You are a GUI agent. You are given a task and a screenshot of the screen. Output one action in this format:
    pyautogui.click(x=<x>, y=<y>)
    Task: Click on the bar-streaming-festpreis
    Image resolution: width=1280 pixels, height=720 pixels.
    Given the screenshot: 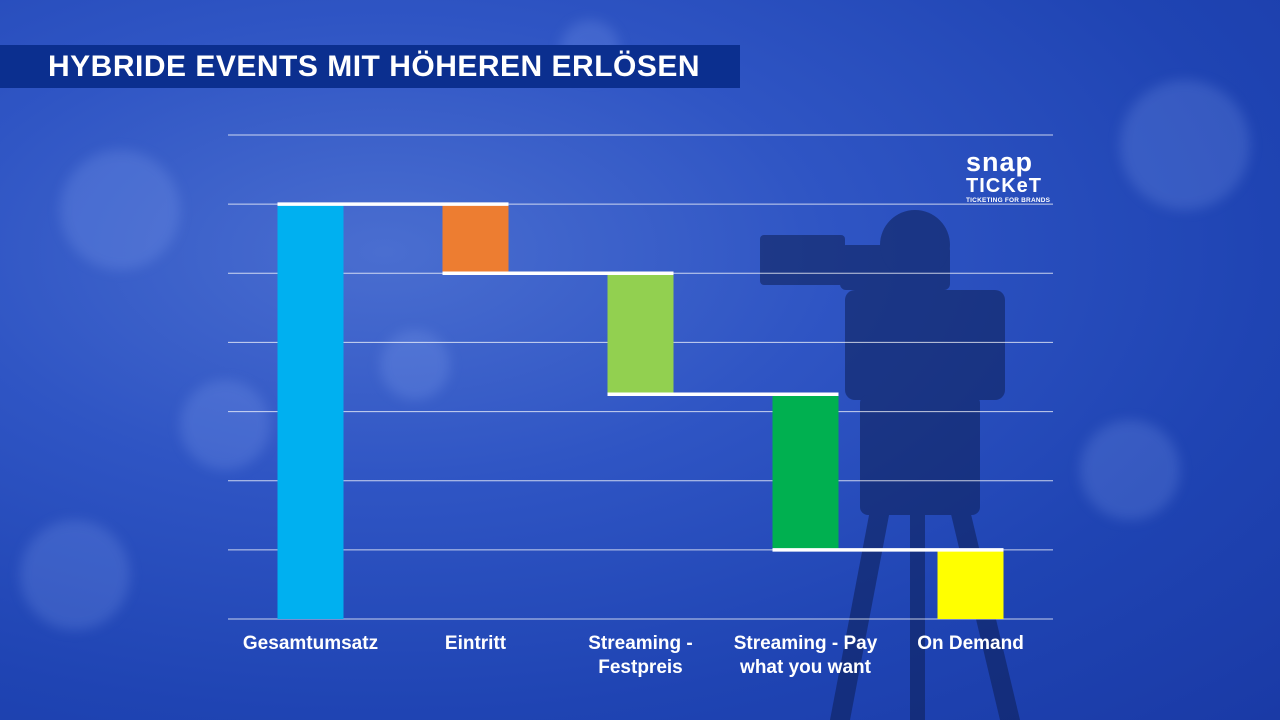 What is the action you would take?
    pyautogui.click(x=640, y=334)
    